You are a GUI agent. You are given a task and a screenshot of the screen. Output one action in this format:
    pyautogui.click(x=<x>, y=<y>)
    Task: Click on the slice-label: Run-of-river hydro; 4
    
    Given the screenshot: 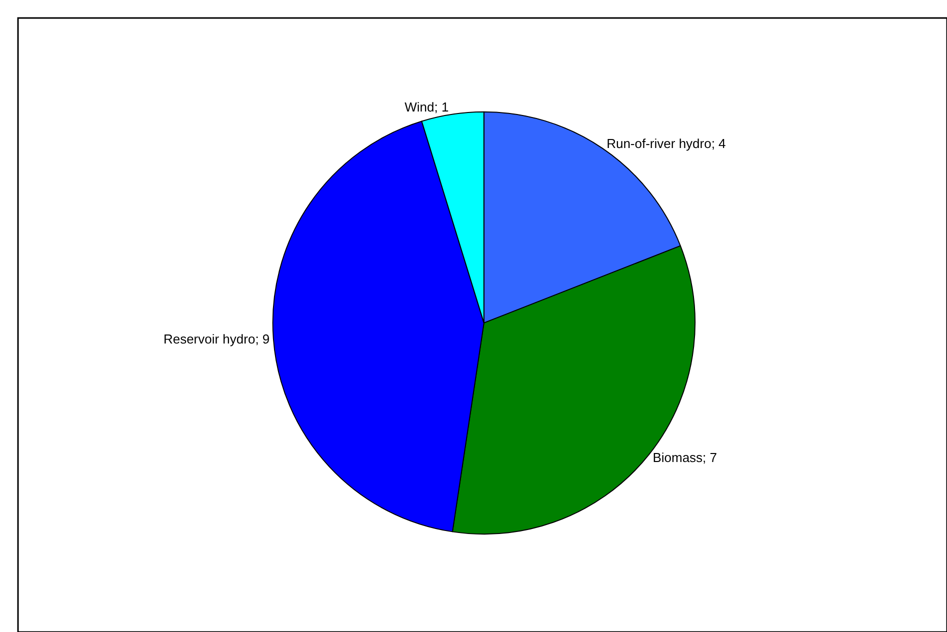 What is the action you would take?
    pyautogui.click(x=666, y=143)
    